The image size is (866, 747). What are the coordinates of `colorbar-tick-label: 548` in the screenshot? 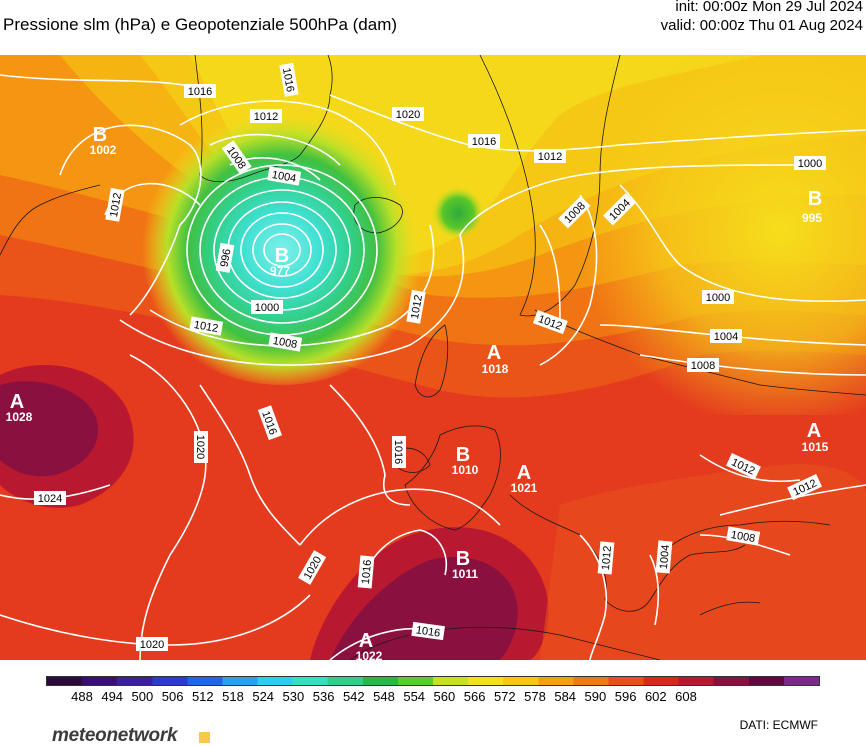 It's located at (384, 696).